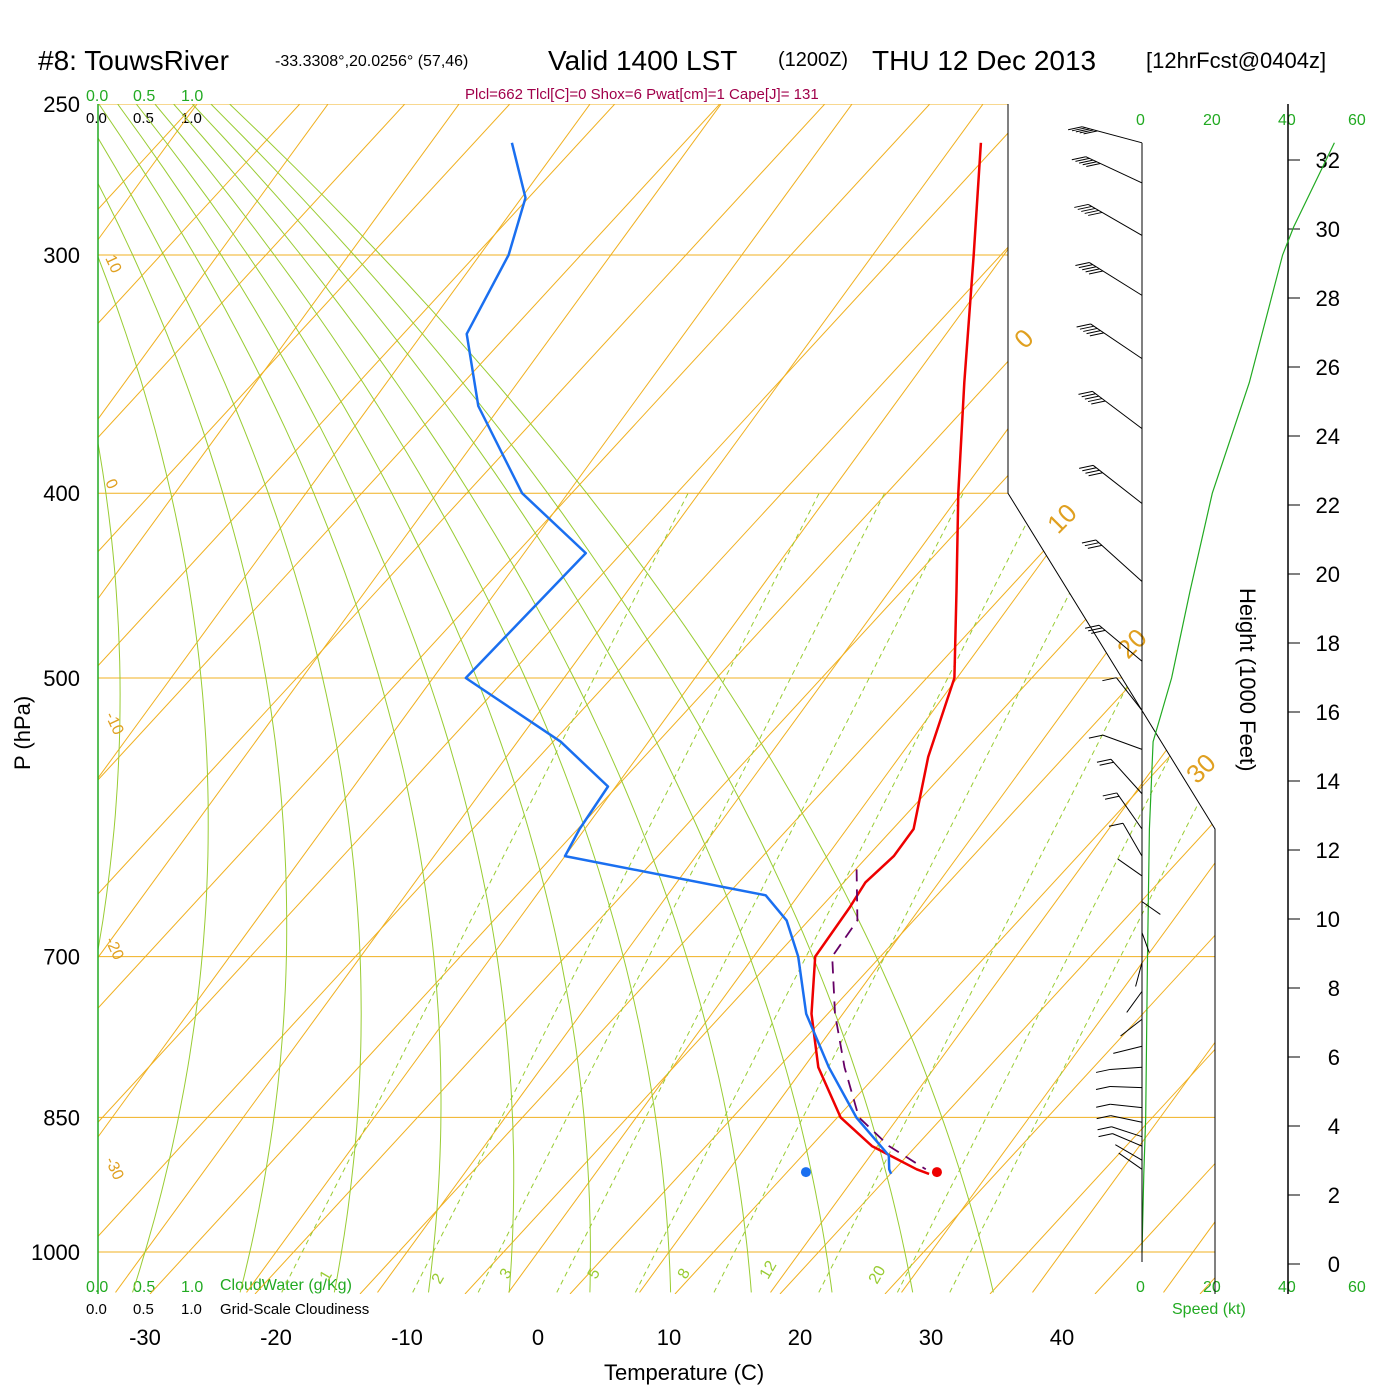 The width and height of the screenshot is (1400, 1400). What do you see at coordinates (61, 493) in the screenshot?
I see `pressure-tick-label: 400` at bounding box center [61, 493].